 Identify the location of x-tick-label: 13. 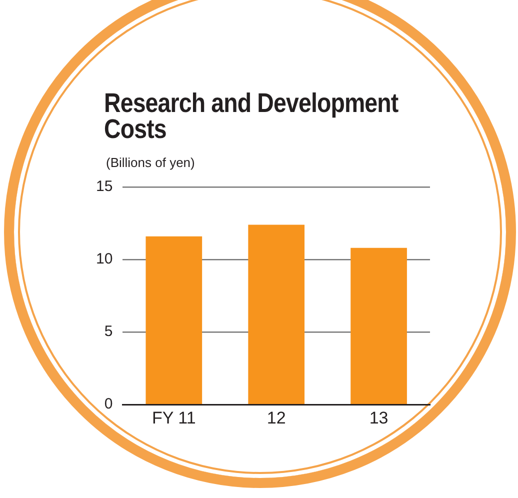
(378, 418).